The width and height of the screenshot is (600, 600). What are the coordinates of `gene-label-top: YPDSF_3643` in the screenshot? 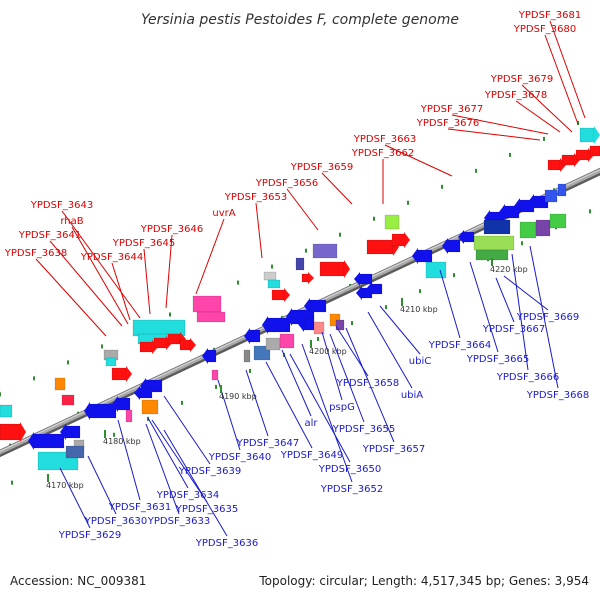 It's located at (61, 205).